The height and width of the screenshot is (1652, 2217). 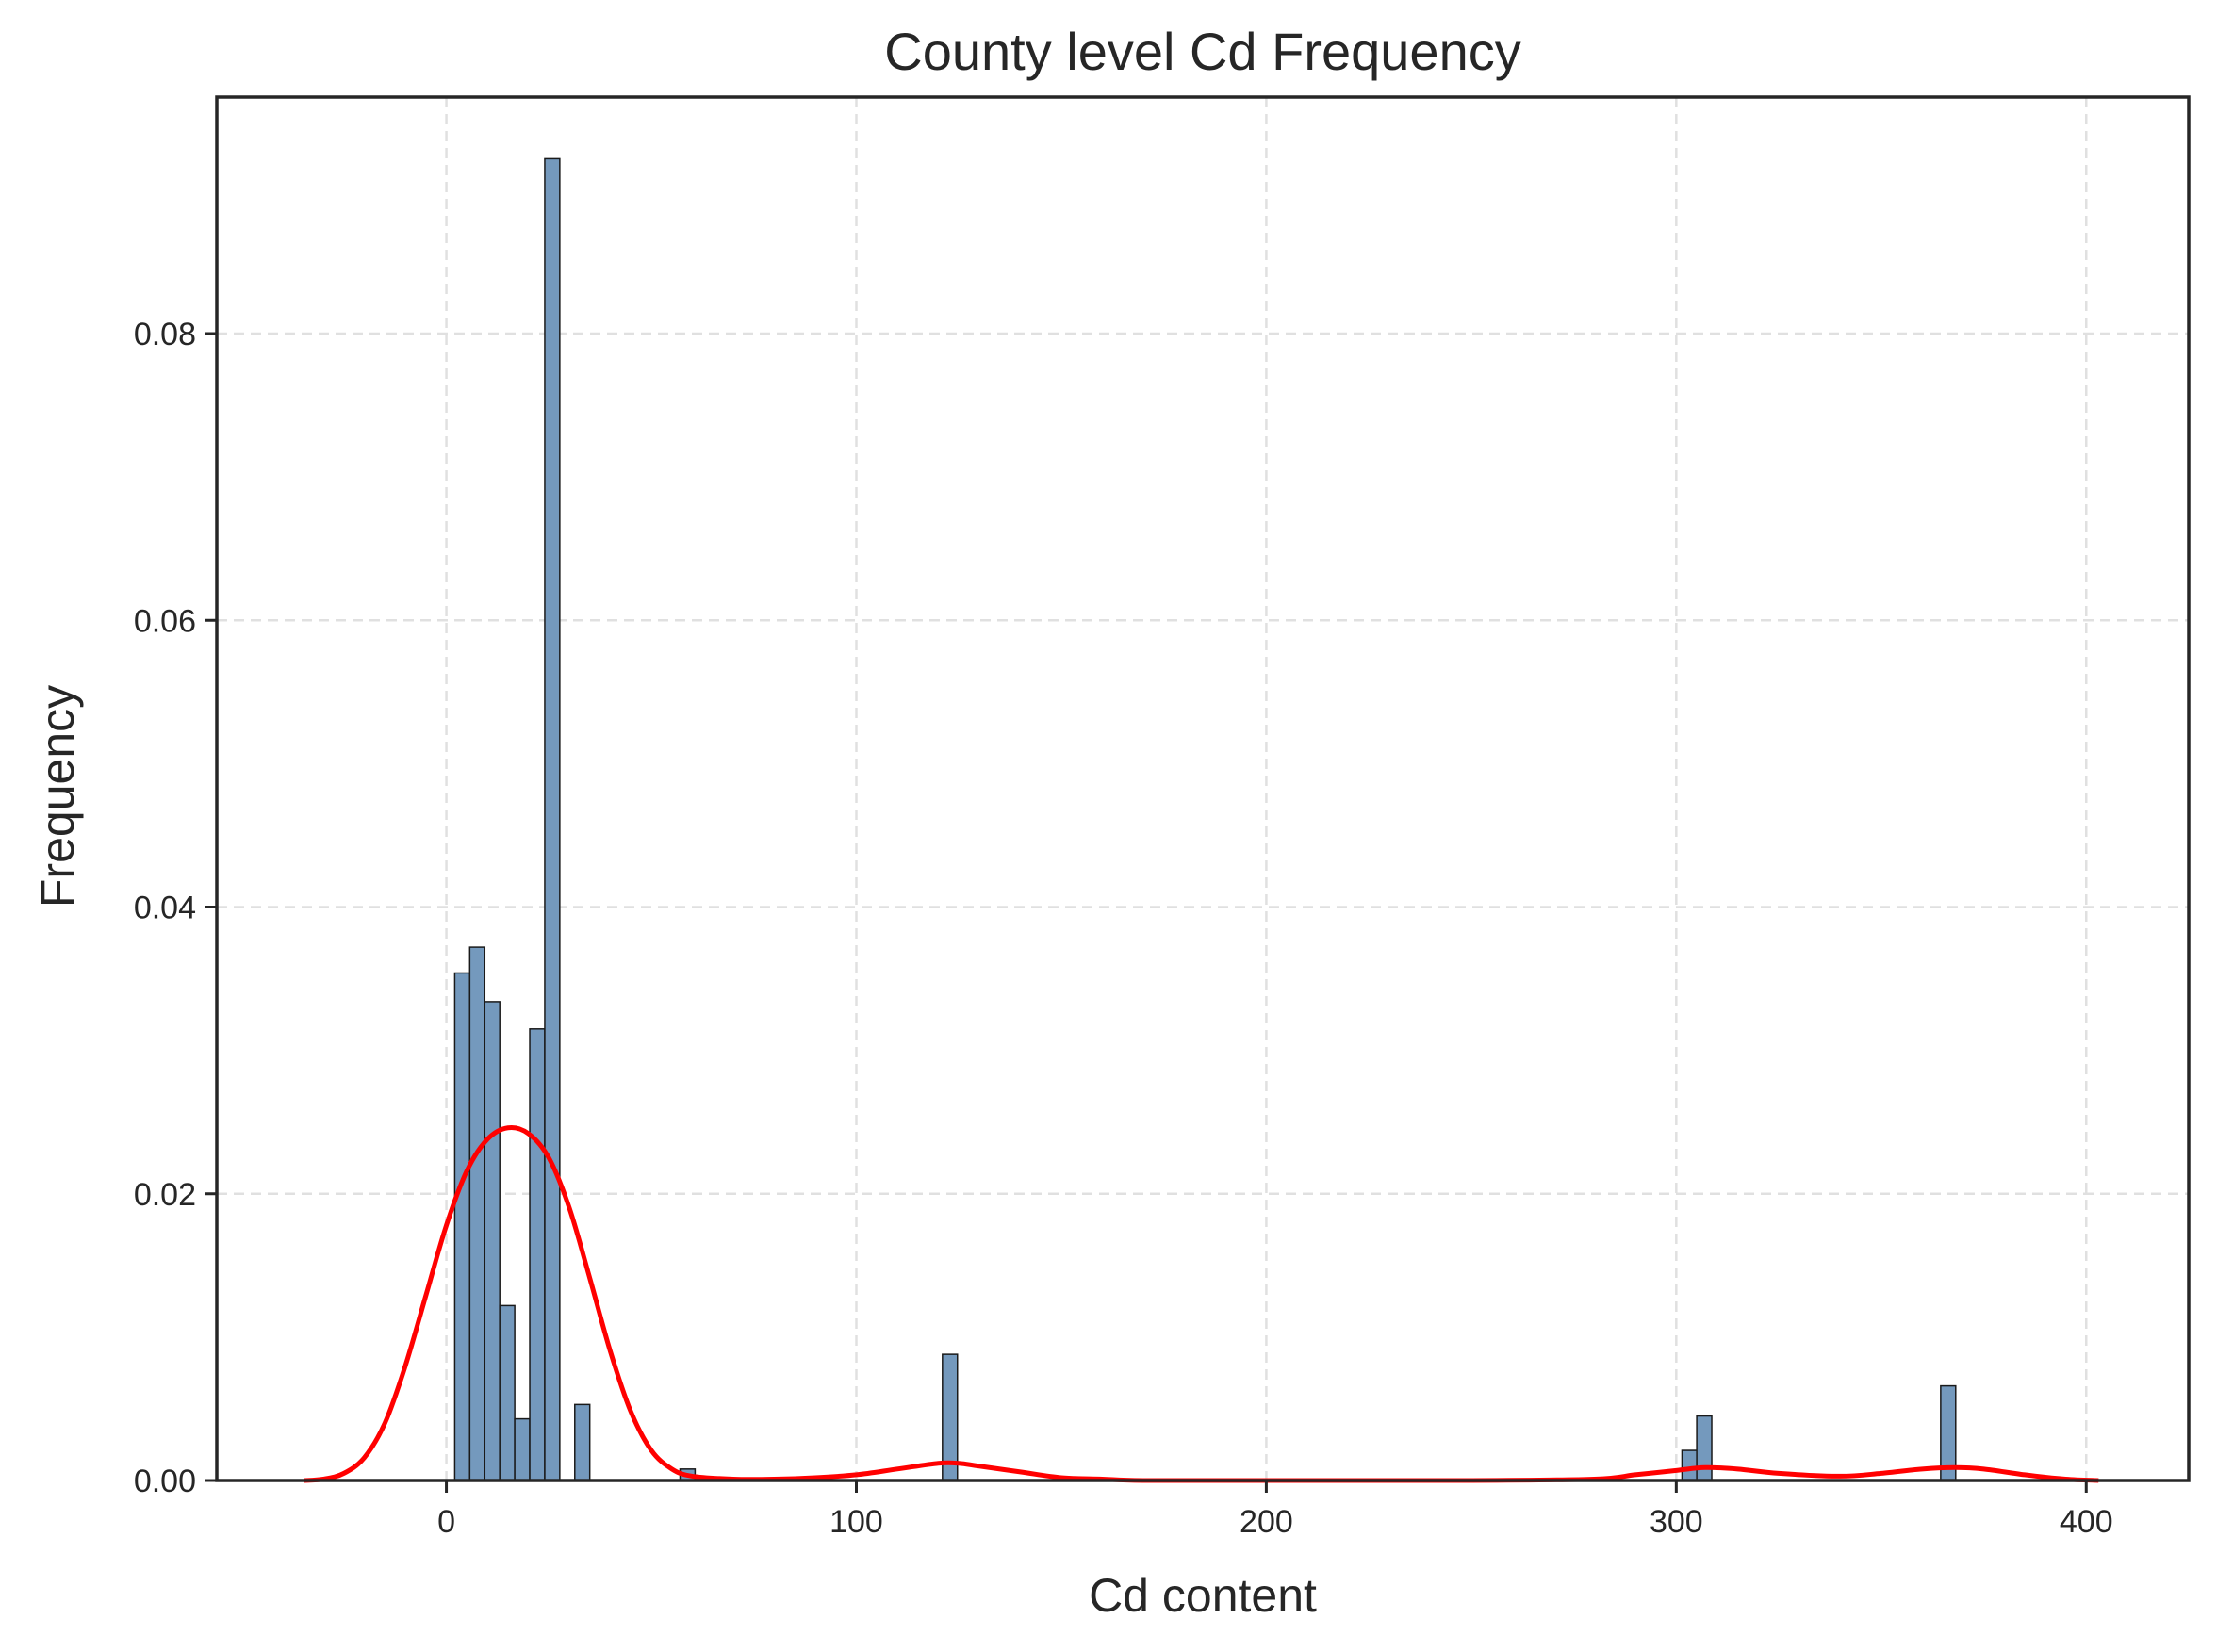 What do you see at coordinates (165, 1482) in the screenshot?
I see `y-tick-label: 0.00` at bounding box center [165, 1482].